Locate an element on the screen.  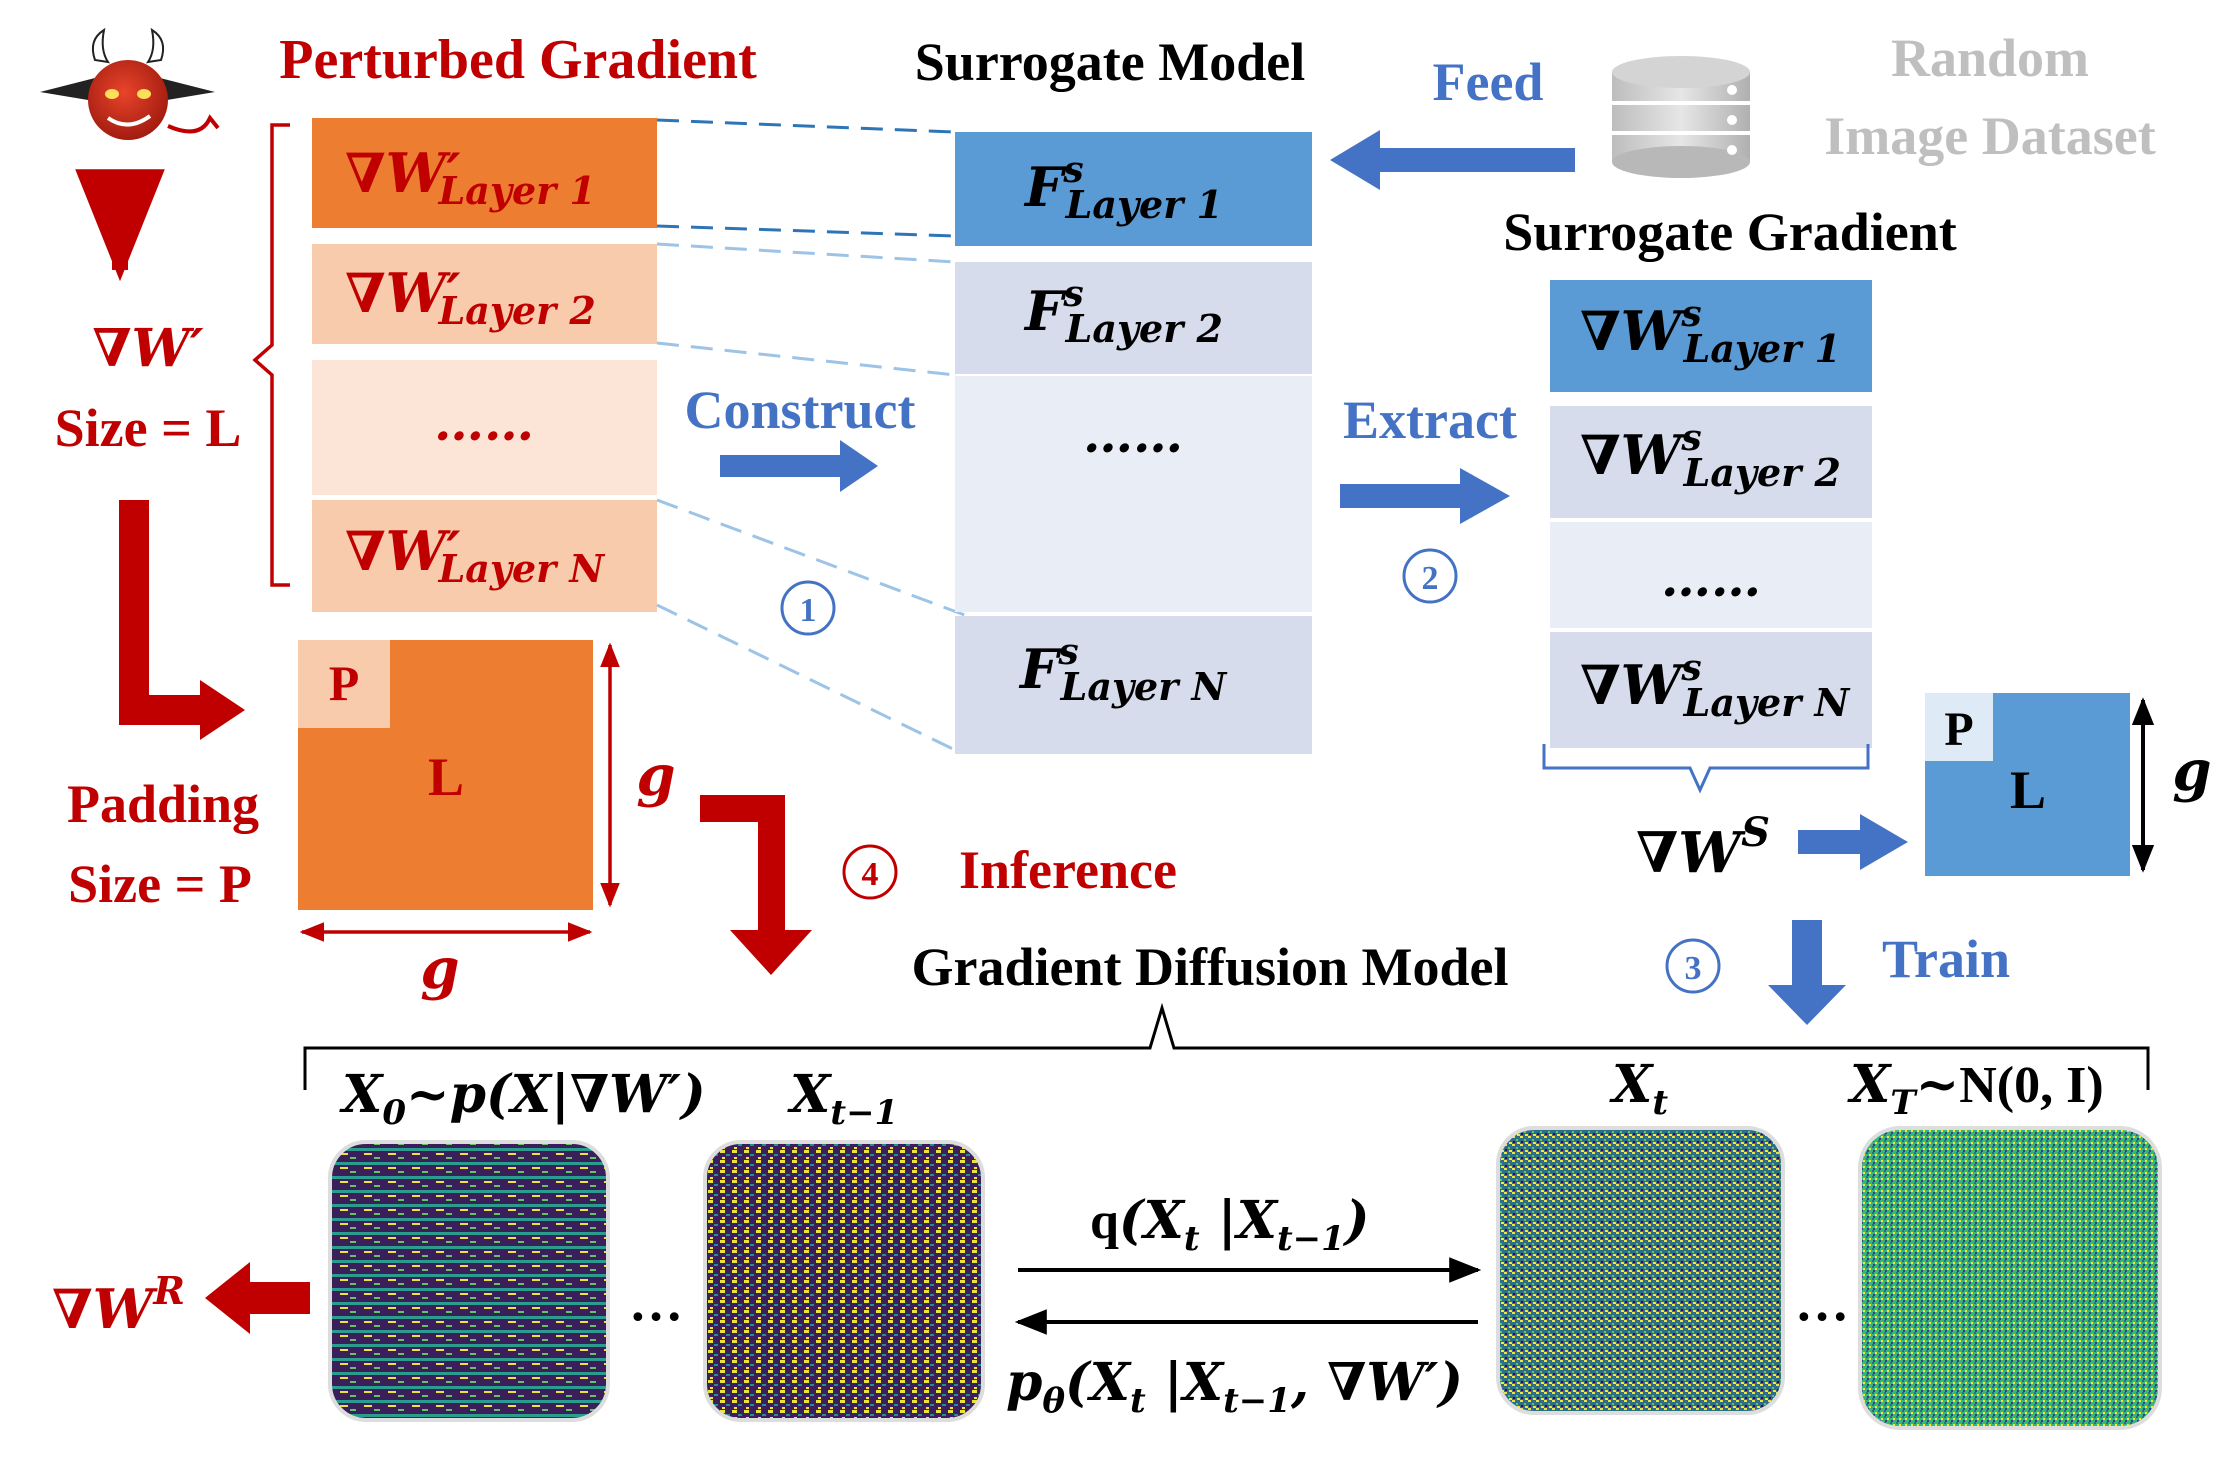
feed-label: Feed is located at coordinates (1488, 82).